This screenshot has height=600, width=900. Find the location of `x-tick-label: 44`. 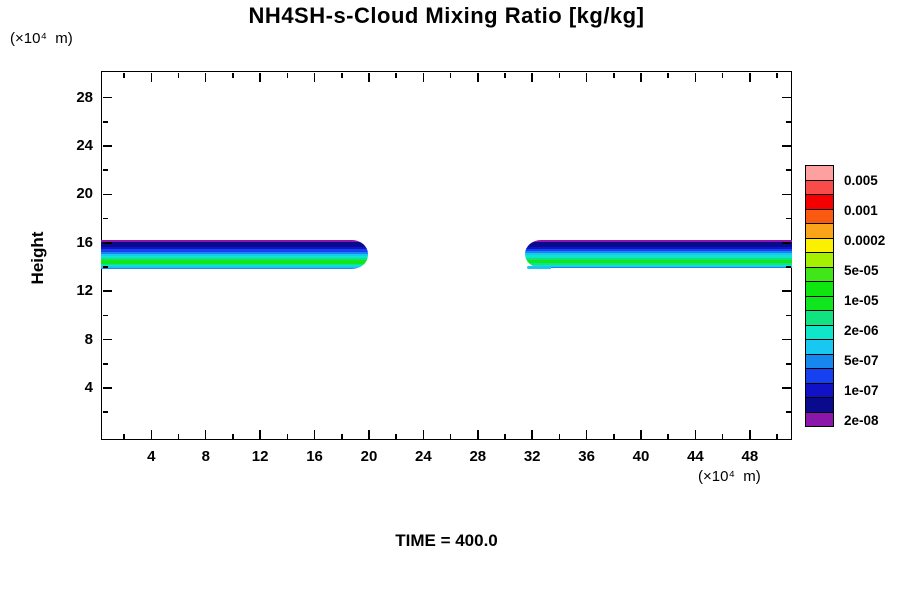

x-tick-label: 44 is located at coordinates (695, 456).